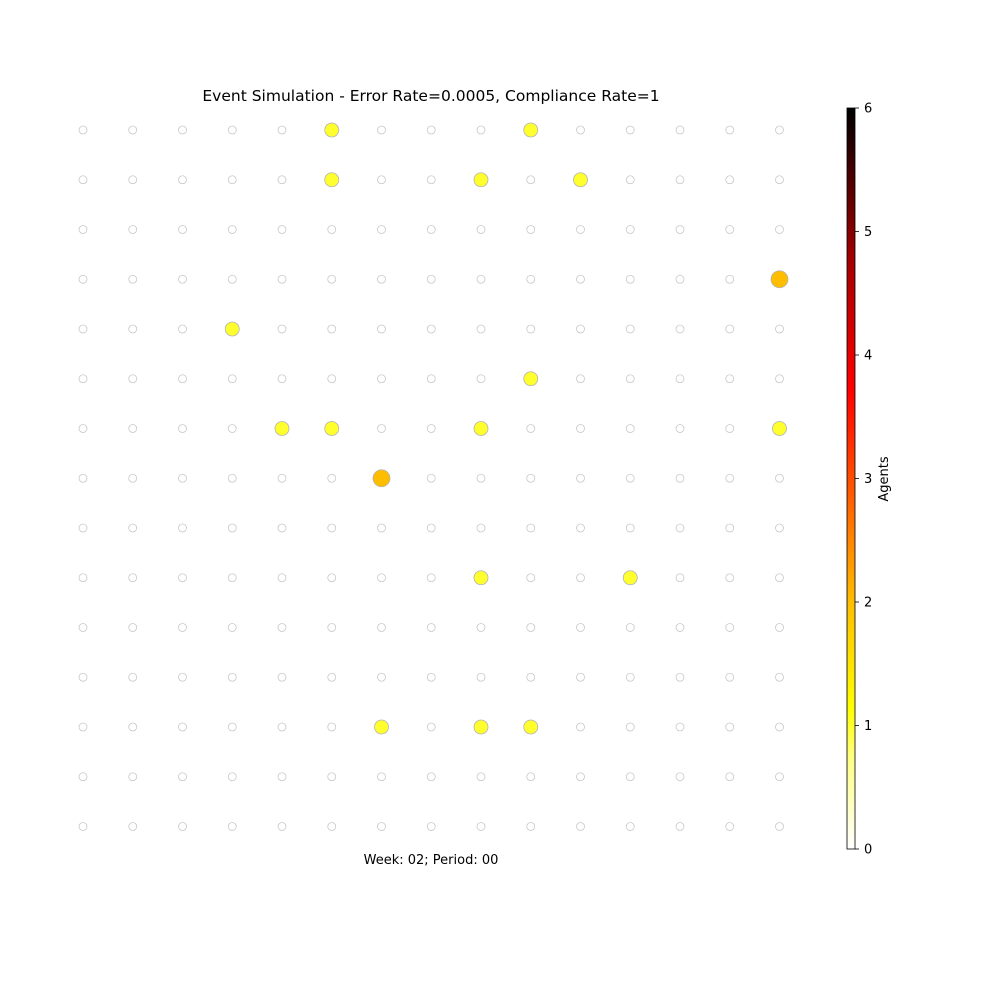 Image resolution: width=1000 pixels, height=1000 pixels. What do you see at coordinates (868, 356) in the screenshot?
I see `colorbar-tick-label: 4` at bounding box center [868, 356].